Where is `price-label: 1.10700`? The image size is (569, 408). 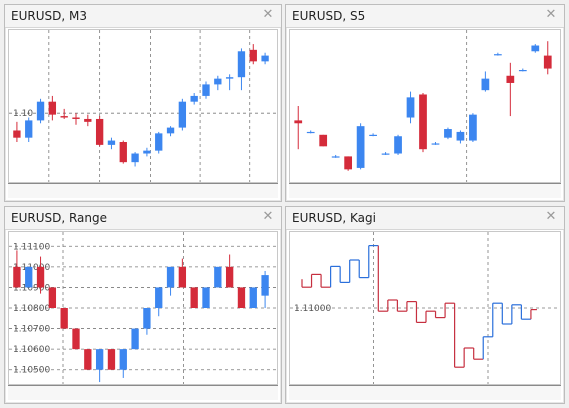
price-label: 1.10700 is located at coordinates (31, 330).